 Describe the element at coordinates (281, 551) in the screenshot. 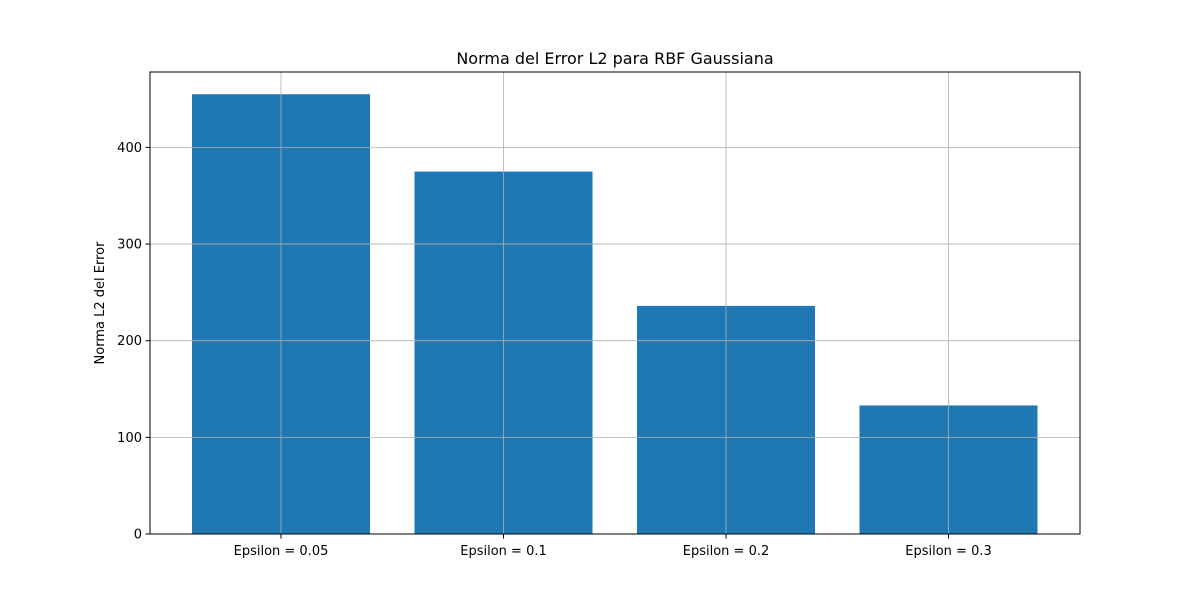

I see `x-tick-label: Epsilon = 0.05` at that location.